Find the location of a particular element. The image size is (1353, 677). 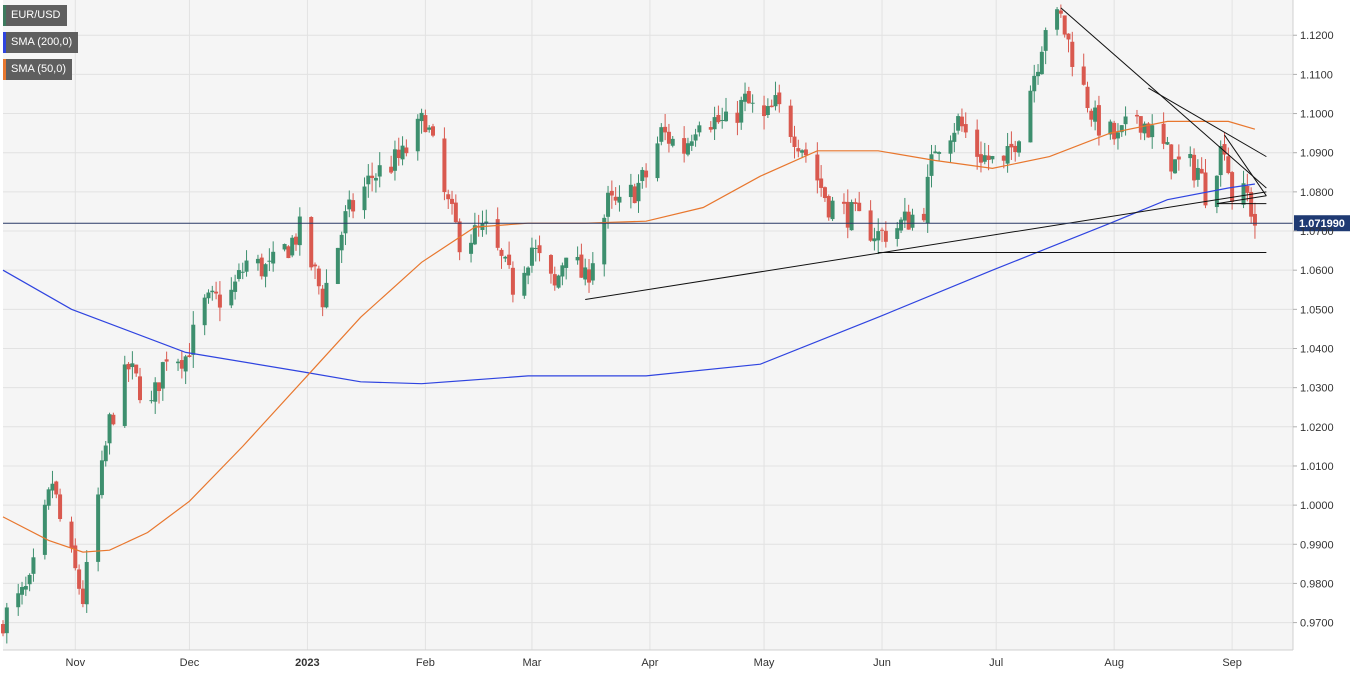

current-price: 1.071990 is located at coordinates (676, 223).